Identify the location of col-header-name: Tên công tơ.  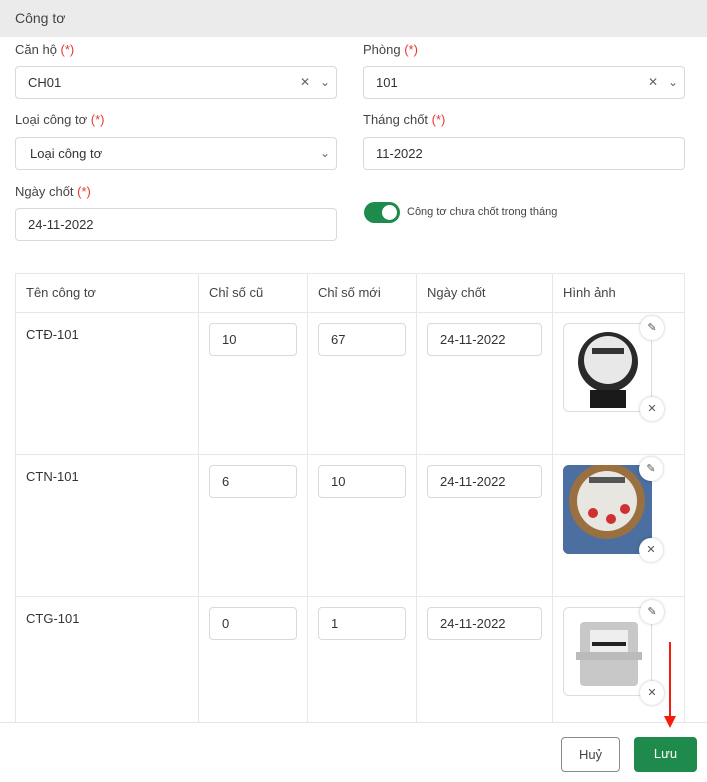
(107, 293).